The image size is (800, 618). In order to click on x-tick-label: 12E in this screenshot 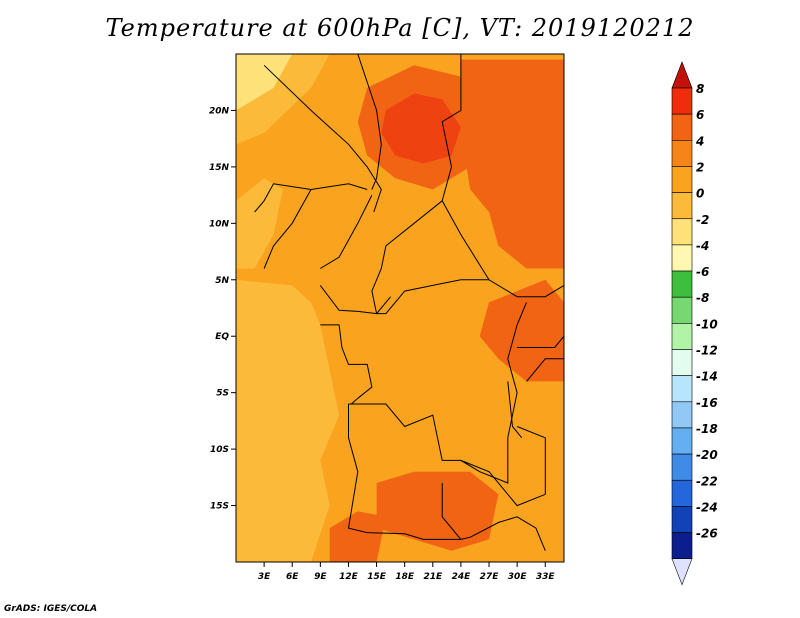, I will do `click(349, 577)`.